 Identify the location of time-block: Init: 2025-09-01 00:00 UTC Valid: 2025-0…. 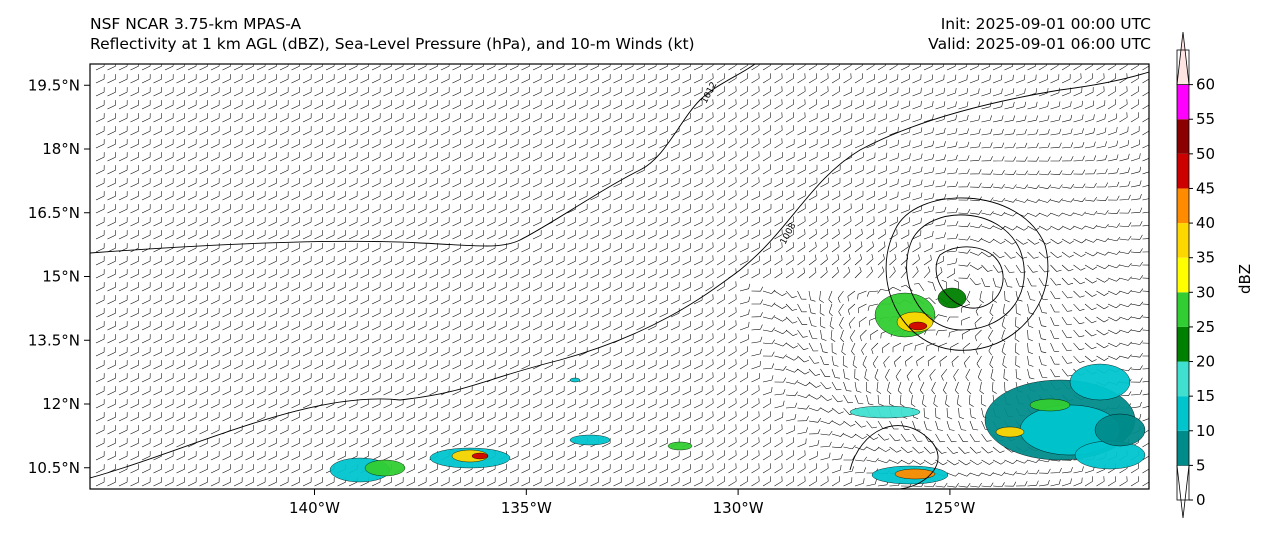
(1039, 34).